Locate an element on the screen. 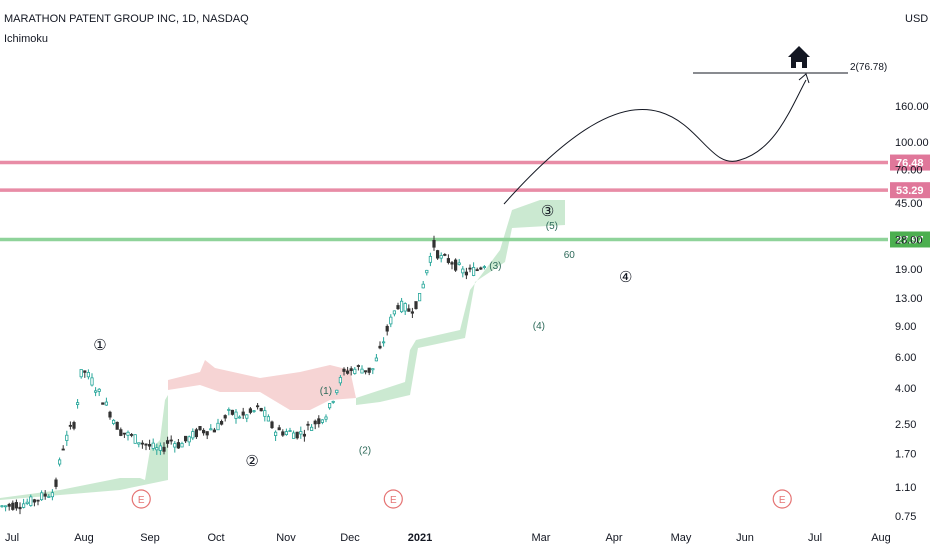 This screenshot has height=550, width=932. wave-label-10: 60 is located at coordinates (570, 255).